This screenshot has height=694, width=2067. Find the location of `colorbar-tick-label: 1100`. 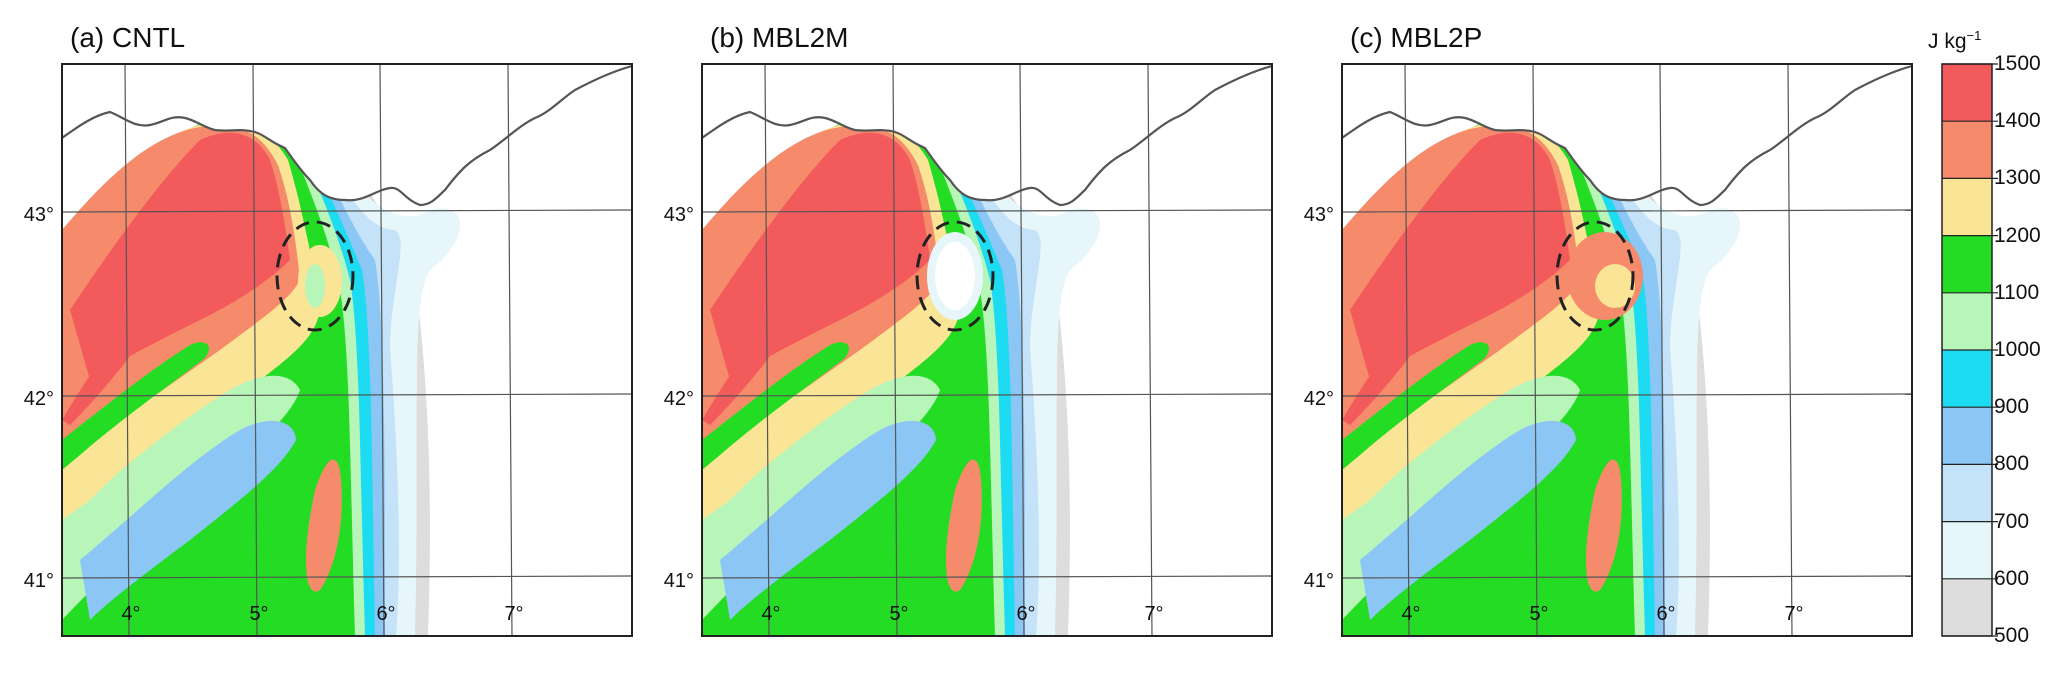

colorbar-tick-label: 1100 is located at coordinates (2017, 292).